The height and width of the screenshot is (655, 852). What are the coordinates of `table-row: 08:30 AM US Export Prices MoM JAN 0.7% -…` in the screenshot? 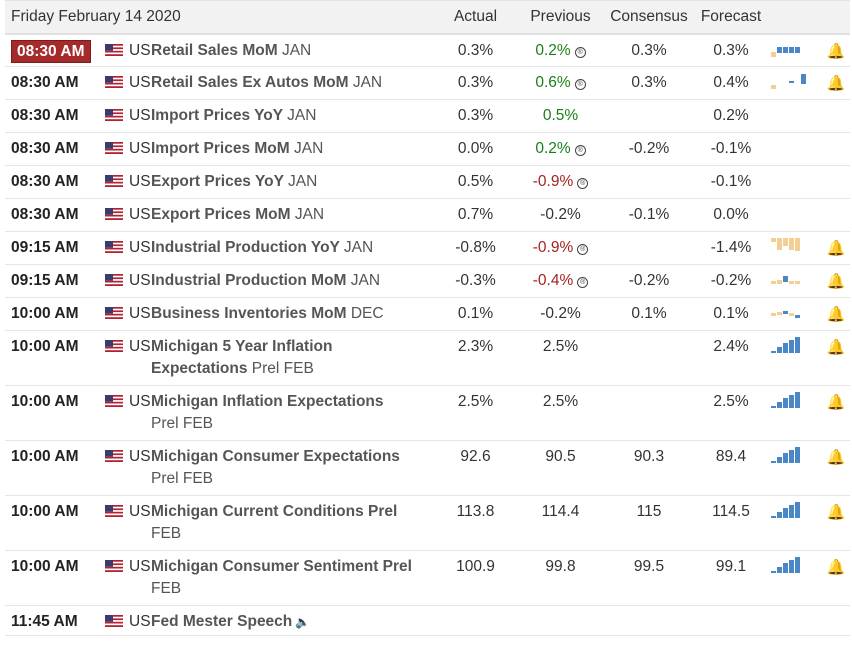 It's located at (427, 215).